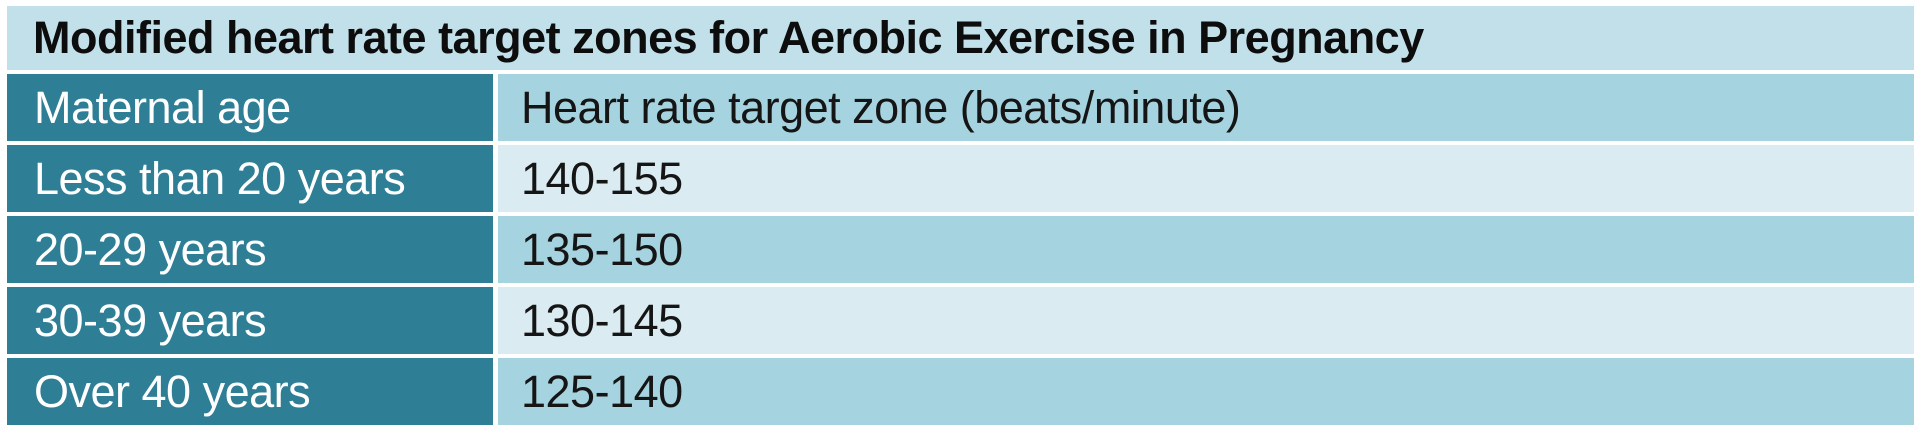 The height and width of the screenshot is (431, 1920). Describe the element at coordinates (1206, 391) in the screenshot. I see `zone-cell-over-40: 125-140` at that location.